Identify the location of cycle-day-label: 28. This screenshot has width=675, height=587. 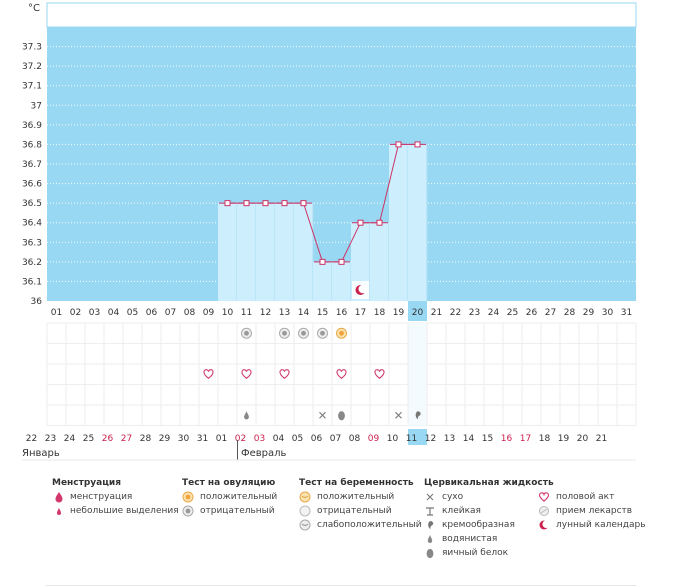
(570, 313).